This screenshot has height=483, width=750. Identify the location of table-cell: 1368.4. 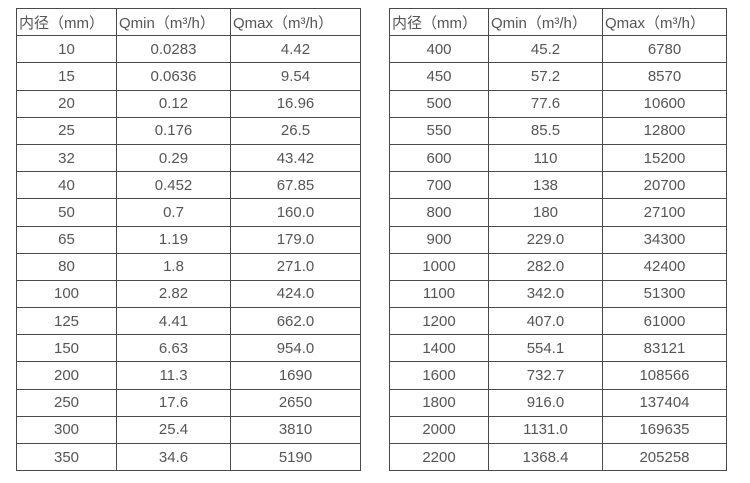
(545, 457).